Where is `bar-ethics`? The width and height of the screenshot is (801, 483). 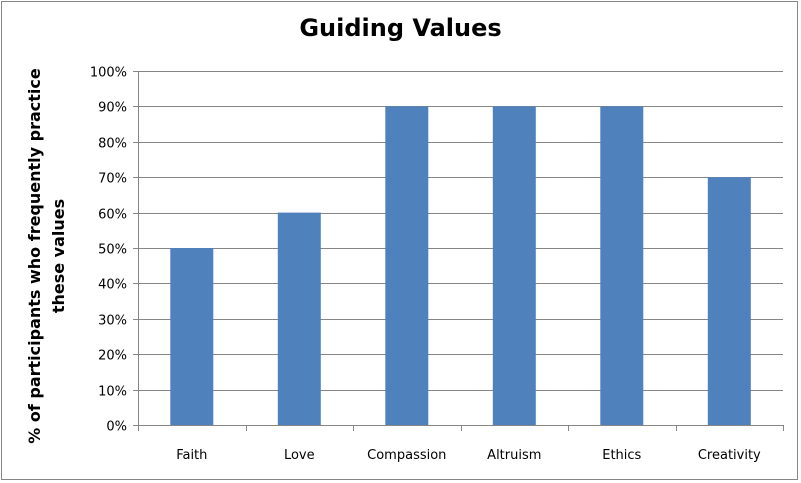
bar-ethics is located at coordinates (622, 266).